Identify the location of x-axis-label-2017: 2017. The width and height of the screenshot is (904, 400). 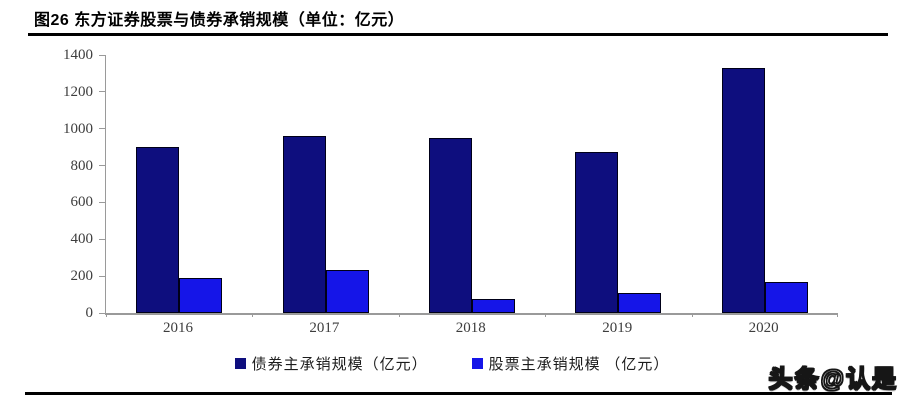
(324, 328).